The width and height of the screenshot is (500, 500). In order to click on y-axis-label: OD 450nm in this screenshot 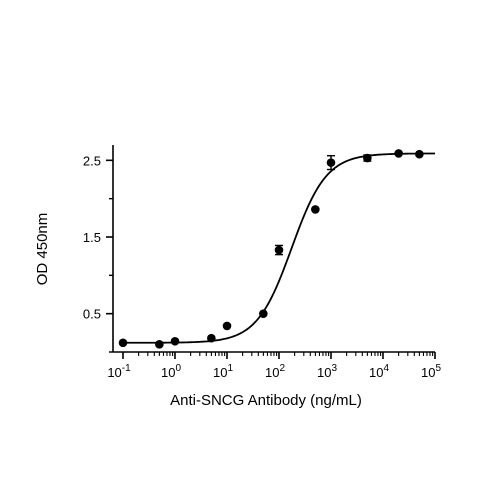, I will do `click(42, 249)`.